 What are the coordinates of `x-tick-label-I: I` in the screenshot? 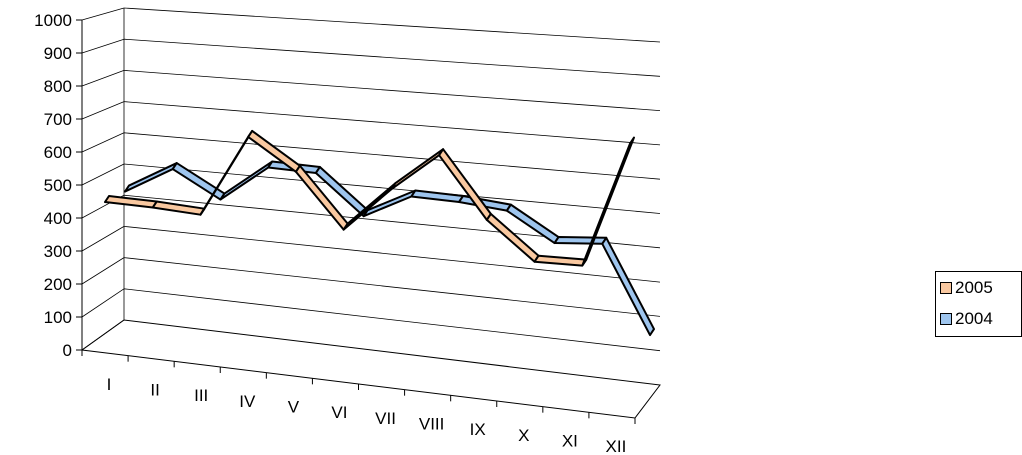 It's located at (109, 384).